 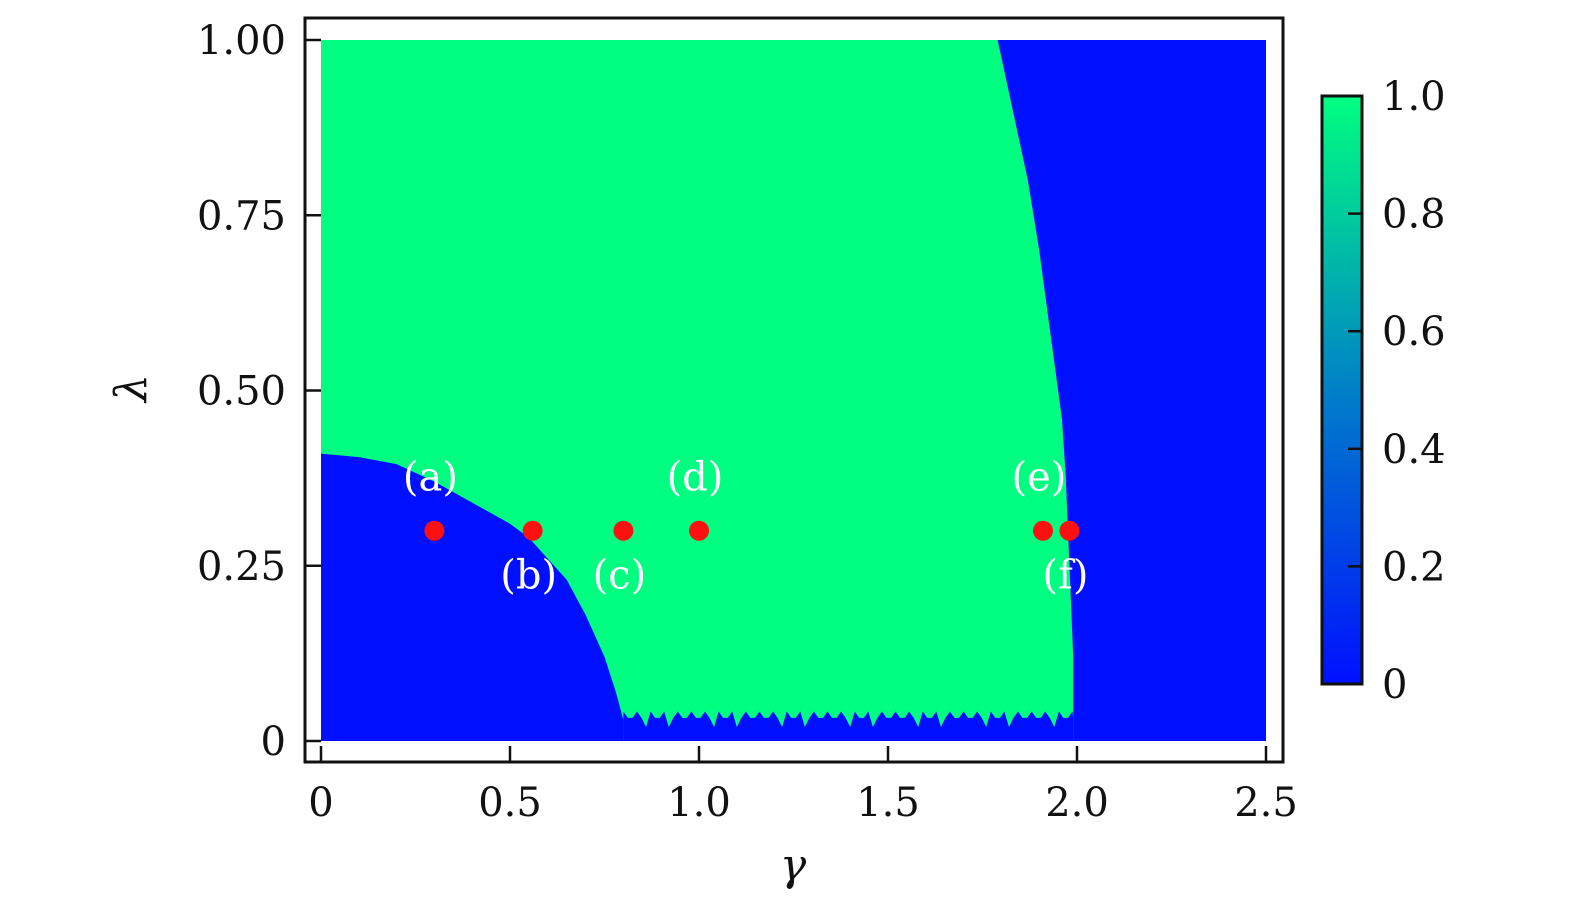 I want to click on y-tick-label: 1.00, so click(x=241, y=41).